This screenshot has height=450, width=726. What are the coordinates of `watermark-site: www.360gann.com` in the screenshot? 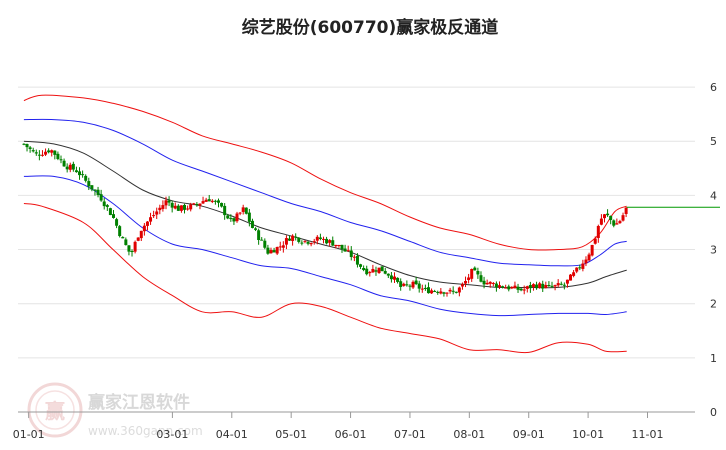 It's located at (145, 431).